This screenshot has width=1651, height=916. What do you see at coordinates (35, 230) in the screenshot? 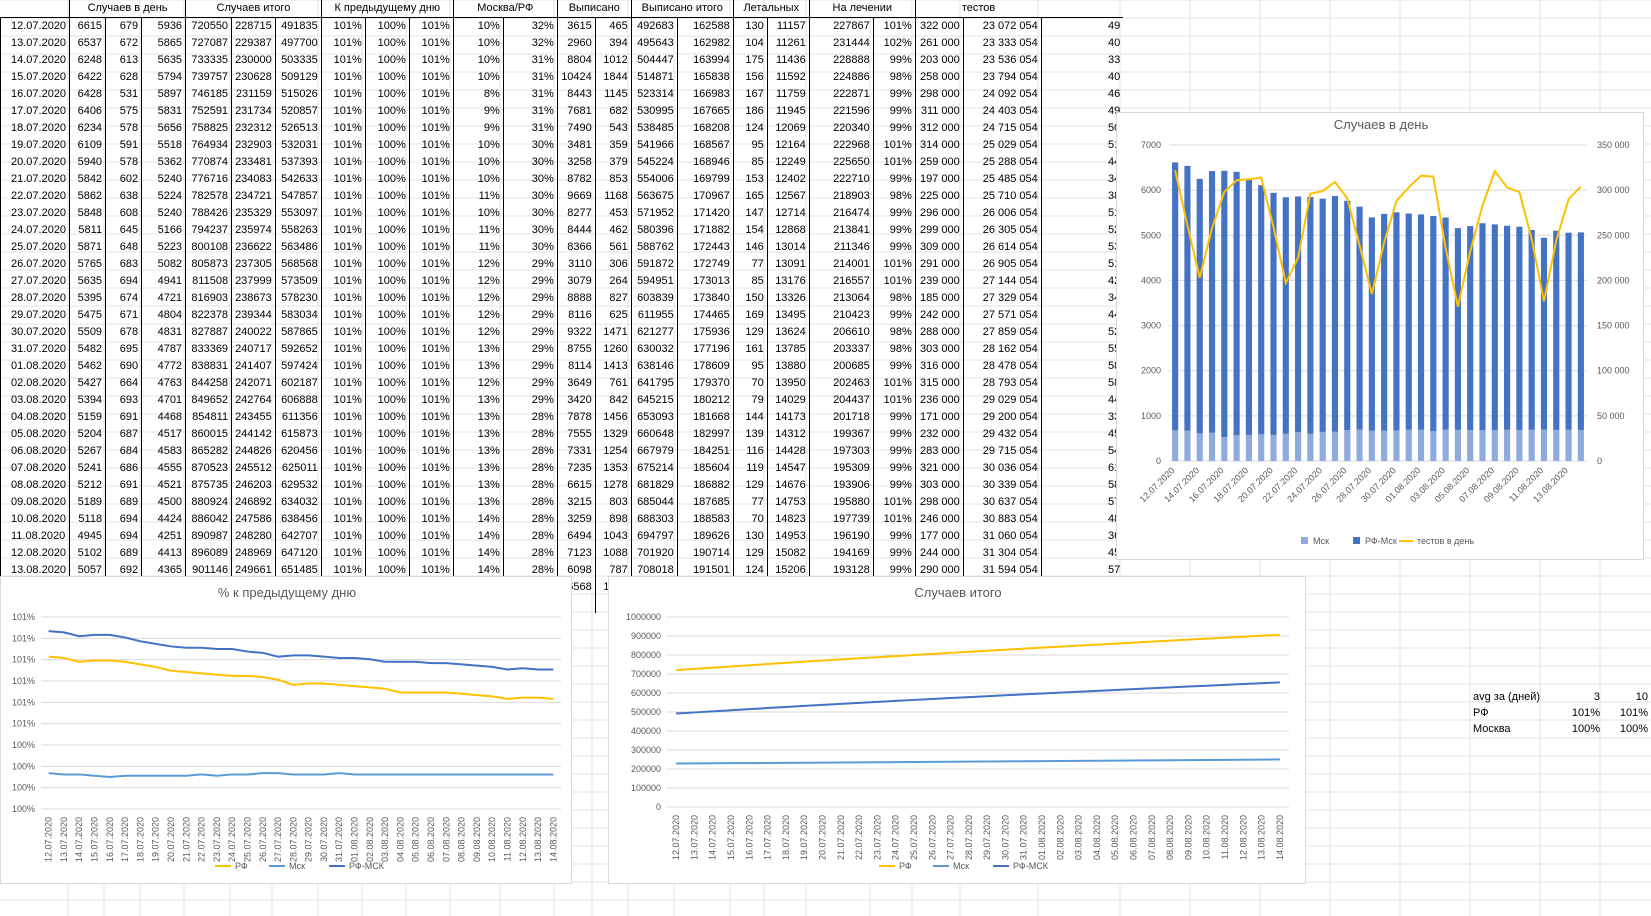
I see `row-date-cell: 24.07.2020` at bounding box center [35, 230].